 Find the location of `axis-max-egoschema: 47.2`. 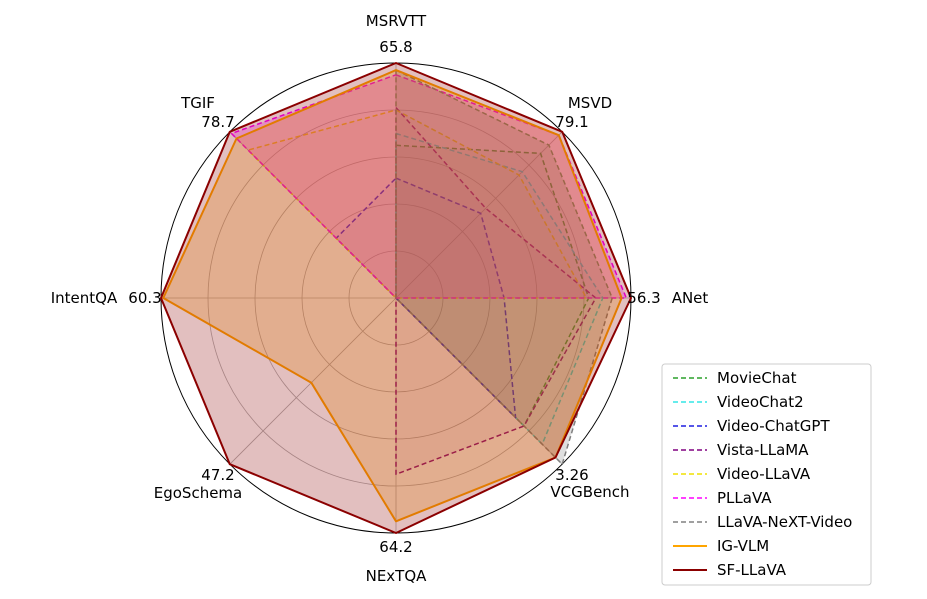

axis-max-egoschema: 47.2 is located at coordinates (217, 475).